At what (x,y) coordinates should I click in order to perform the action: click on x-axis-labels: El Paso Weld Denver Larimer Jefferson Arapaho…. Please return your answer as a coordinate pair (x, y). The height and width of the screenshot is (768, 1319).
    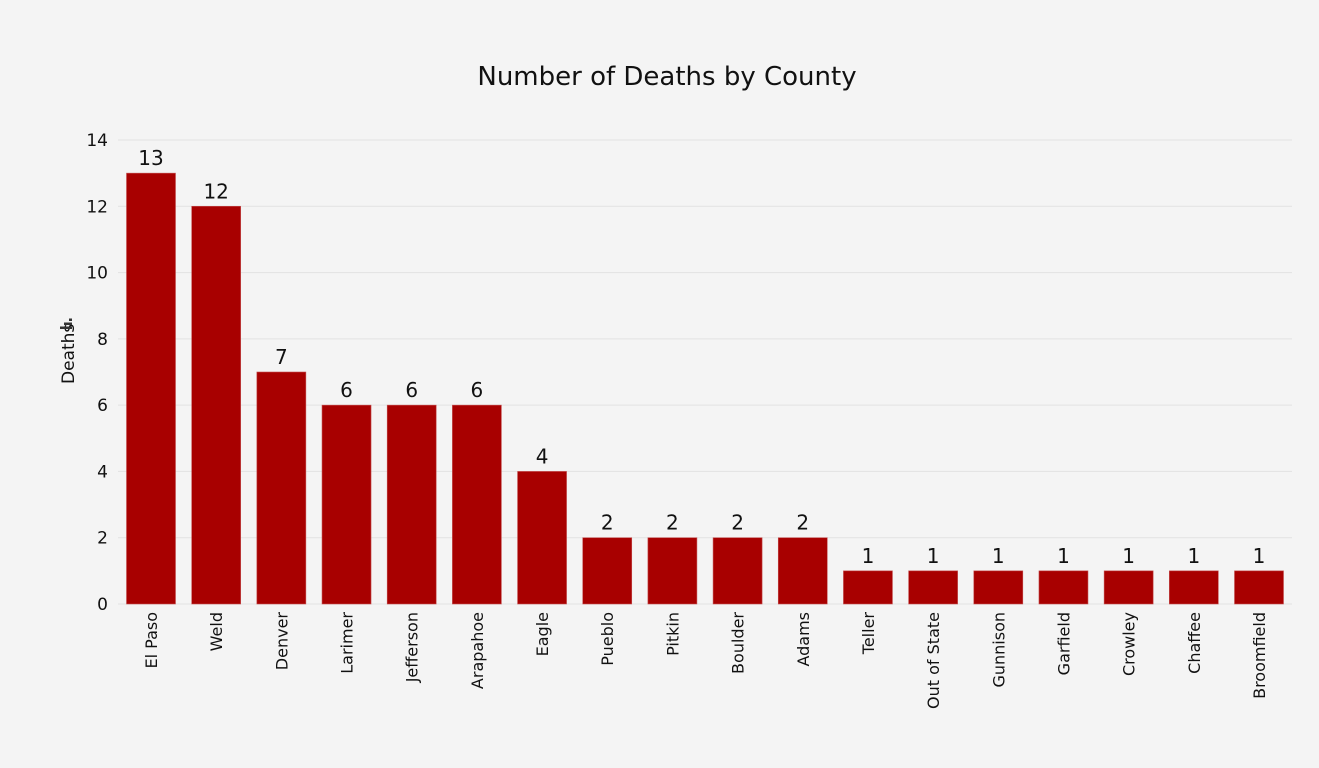
    Looking at the image, I should click on (705, 660).